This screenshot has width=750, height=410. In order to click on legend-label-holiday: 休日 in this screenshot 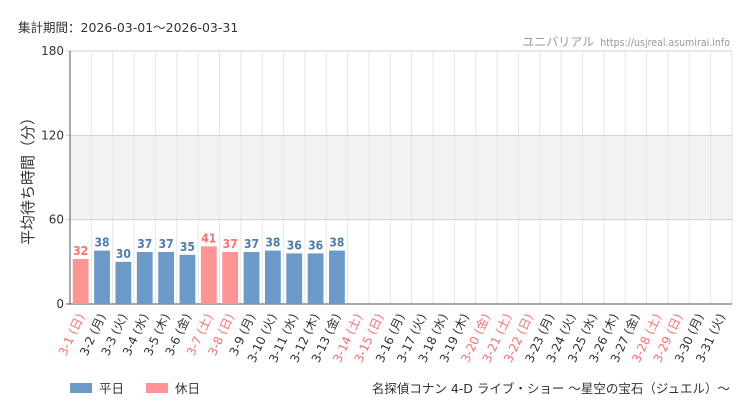, I will do `click(188, 388)`.